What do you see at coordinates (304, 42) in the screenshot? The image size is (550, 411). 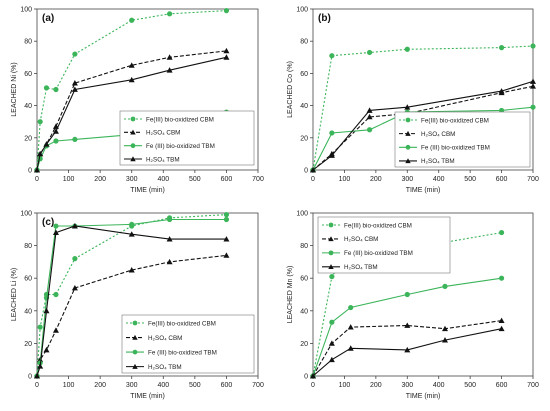 I see `y-tick-label: 80` at bounding box center [304, 42].